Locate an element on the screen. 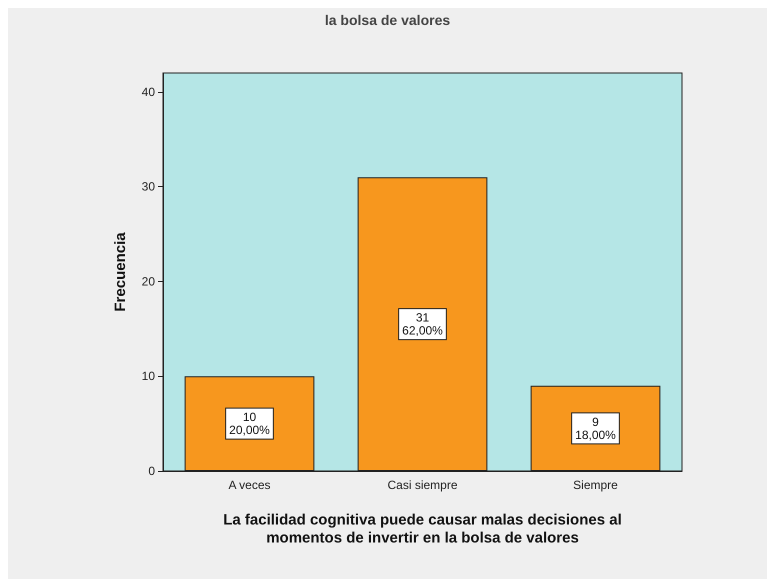 The image size is (775, 587). y-tick-label: 0 is located at coordinates (152, 471).